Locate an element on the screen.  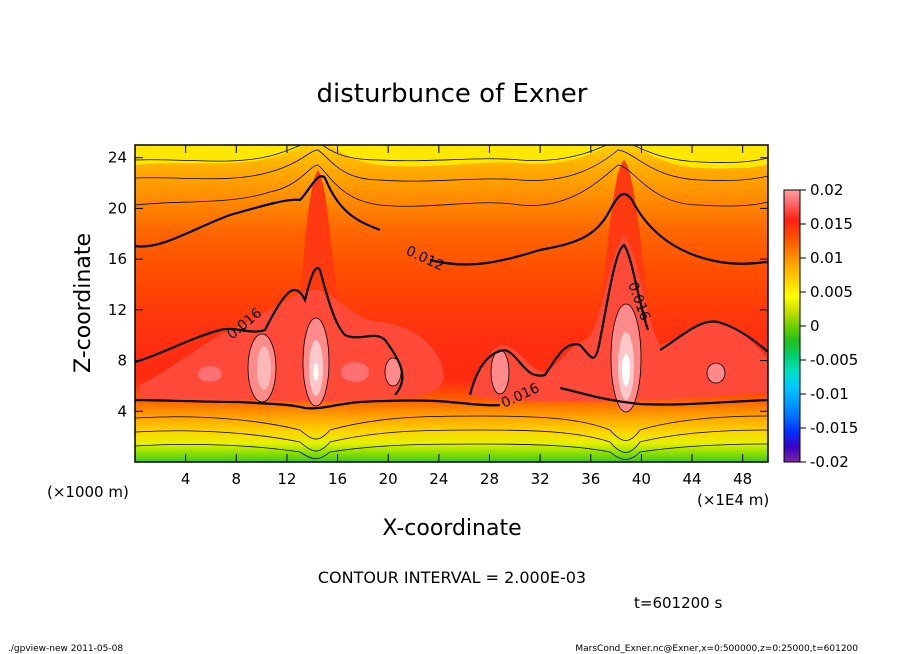
x-tick-label: 24 is located at coordinates (438, 479).